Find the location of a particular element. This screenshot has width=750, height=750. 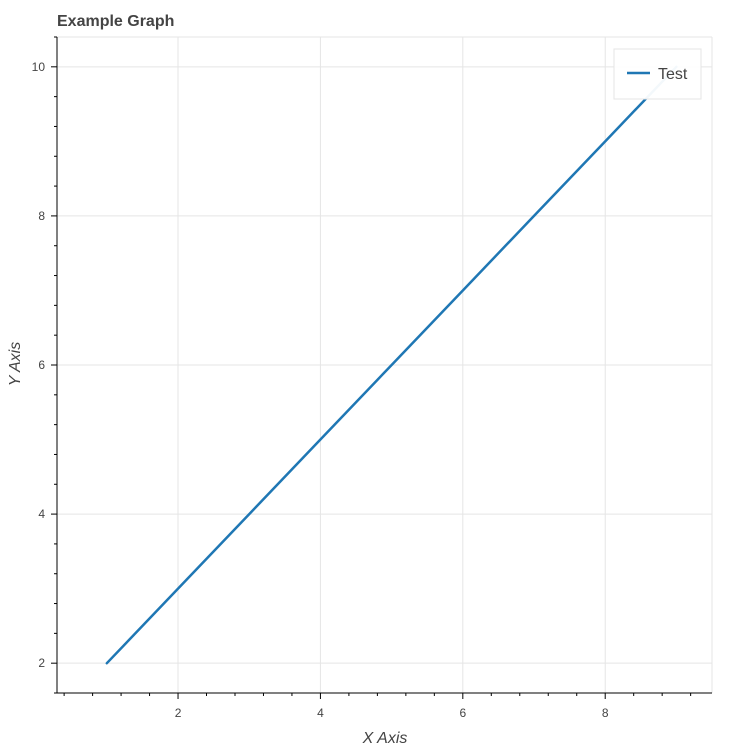

y-tick-label: 2 is located at coordinates (41, 663).